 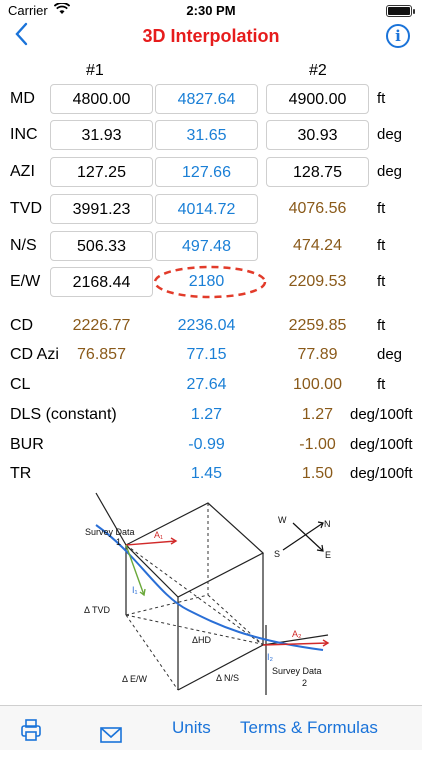 What do you see at coordinates (110, 532) in the screenshot?
I see `survey-data-1-label: Survey Data` at bounding box center [110, 532].